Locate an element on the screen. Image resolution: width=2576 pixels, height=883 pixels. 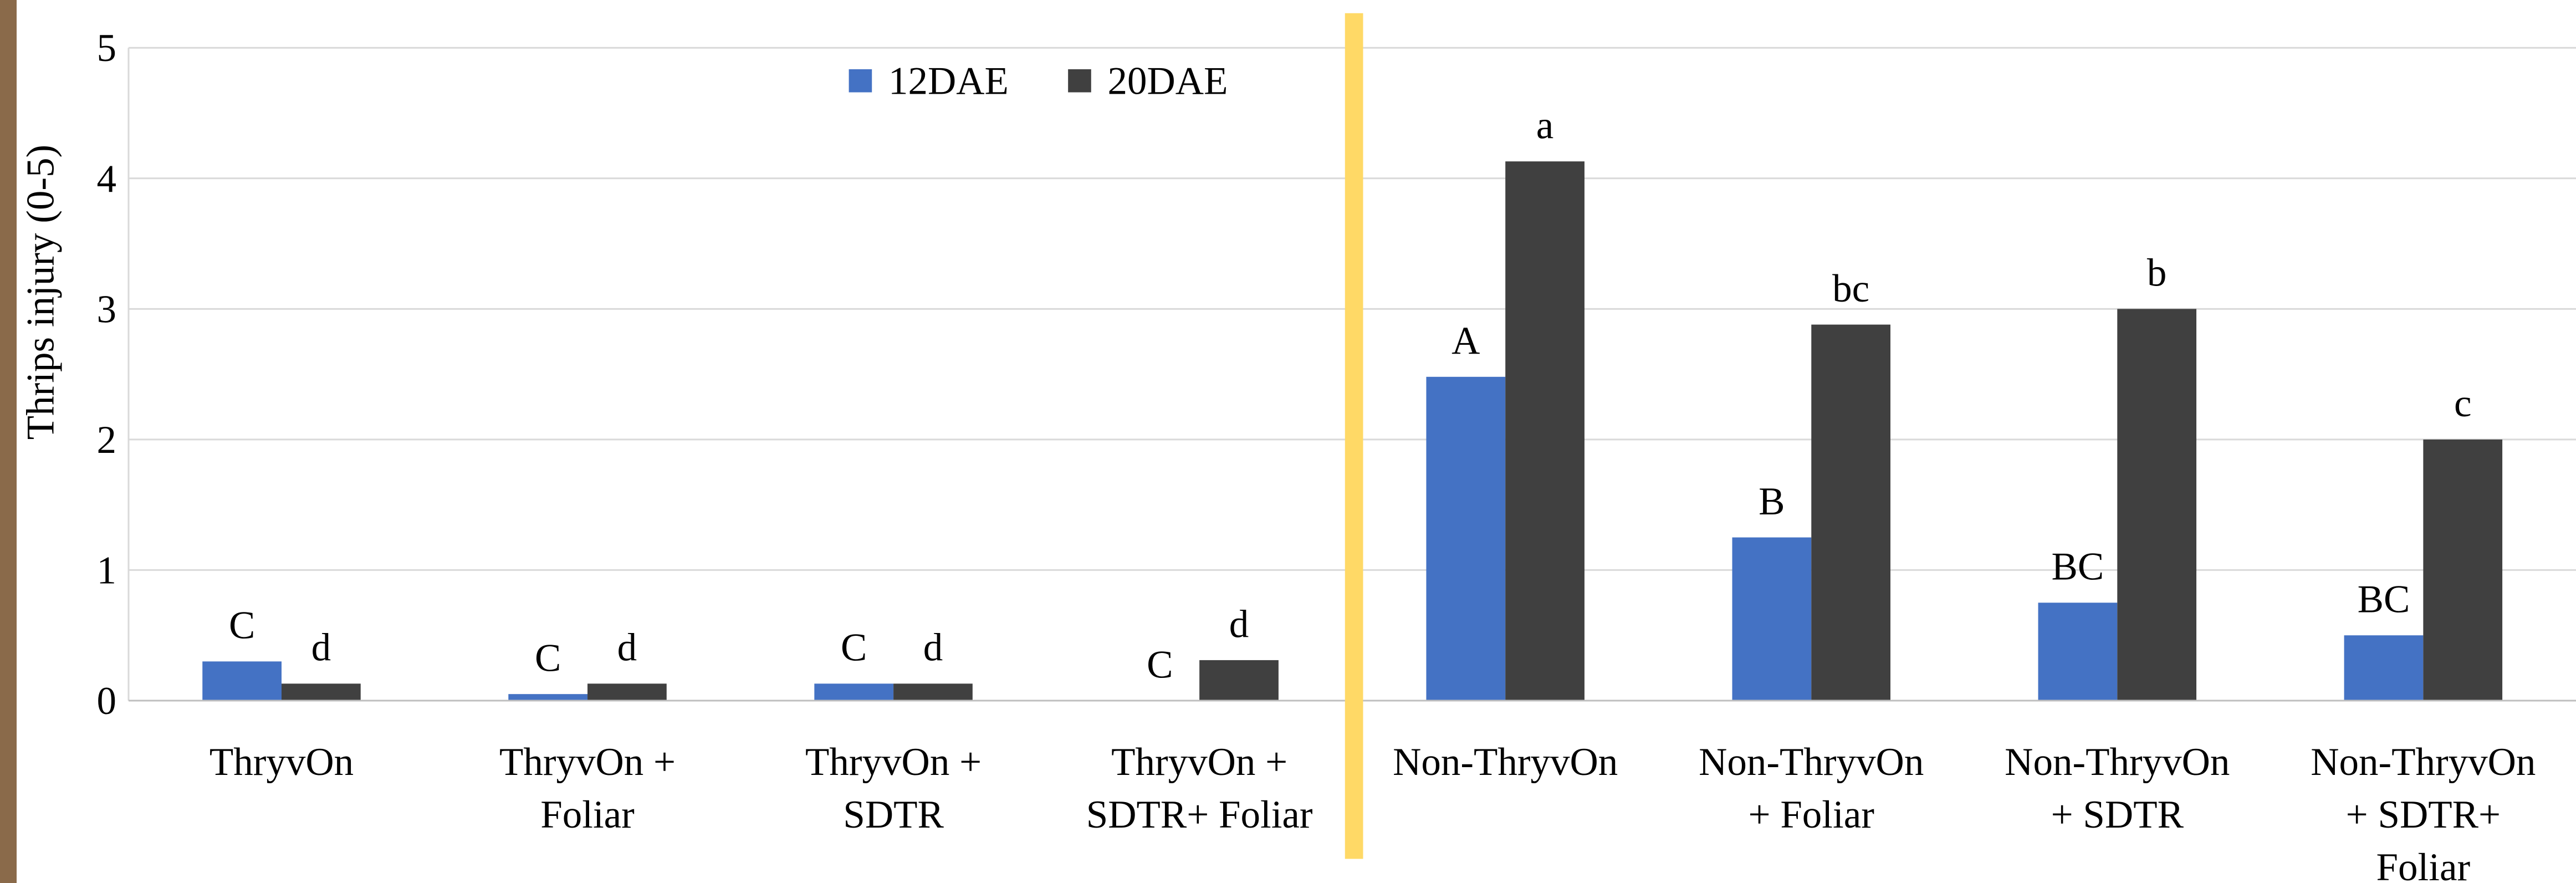
x-tick-label-line: + SDTR is located at coordinates (2117, 814).